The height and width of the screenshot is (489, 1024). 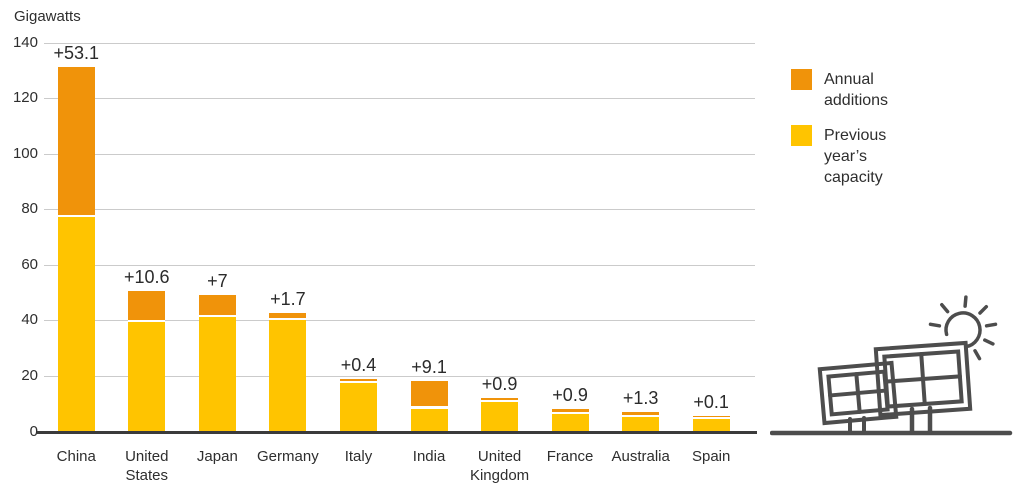 I want to click on x-category-label-3: Germany, so click(x=288, y=456).